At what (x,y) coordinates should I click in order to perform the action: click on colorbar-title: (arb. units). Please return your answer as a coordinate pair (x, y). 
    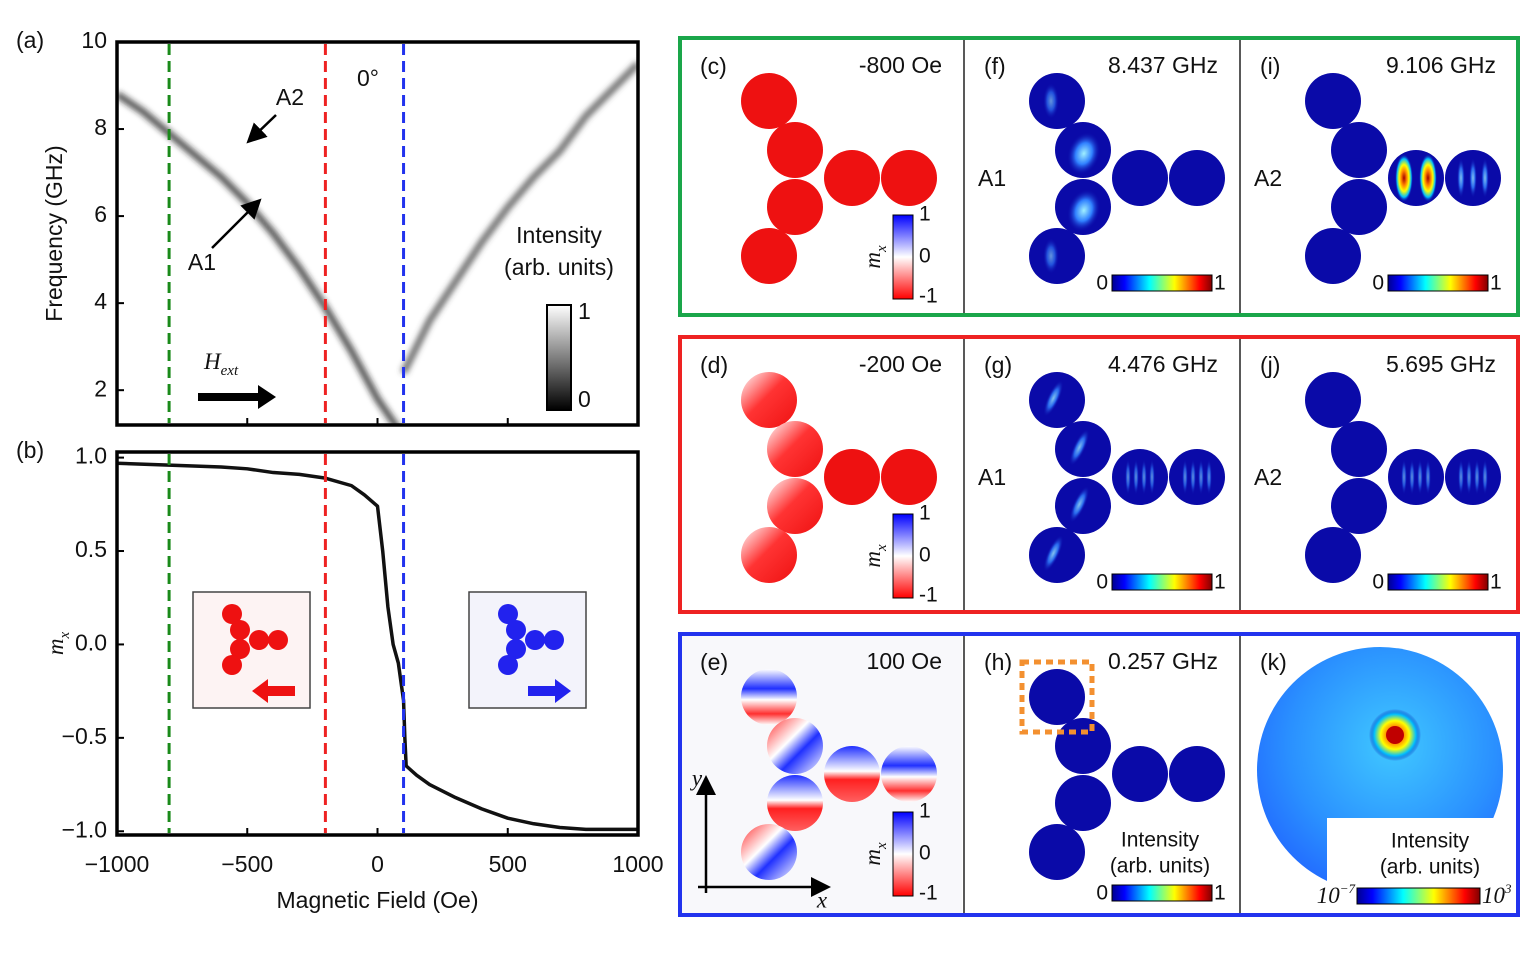
    Looking at the image, I should click on (1160, 866).